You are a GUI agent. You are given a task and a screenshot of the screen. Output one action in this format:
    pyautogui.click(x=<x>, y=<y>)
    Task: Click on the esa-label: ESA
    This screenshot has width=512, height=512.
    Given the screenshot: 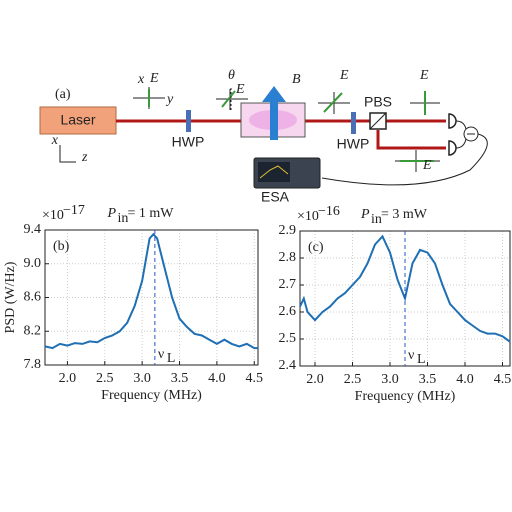 What is the action you would take?
    pyautogui.click(x=275, y=197)
    